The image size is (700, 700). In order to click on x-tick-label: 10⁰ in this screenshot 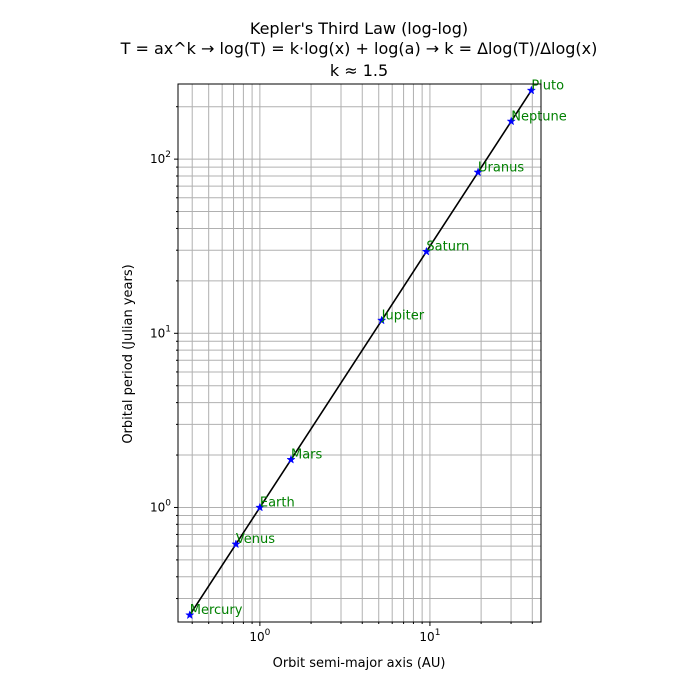, I will do `click(259, 636)`.